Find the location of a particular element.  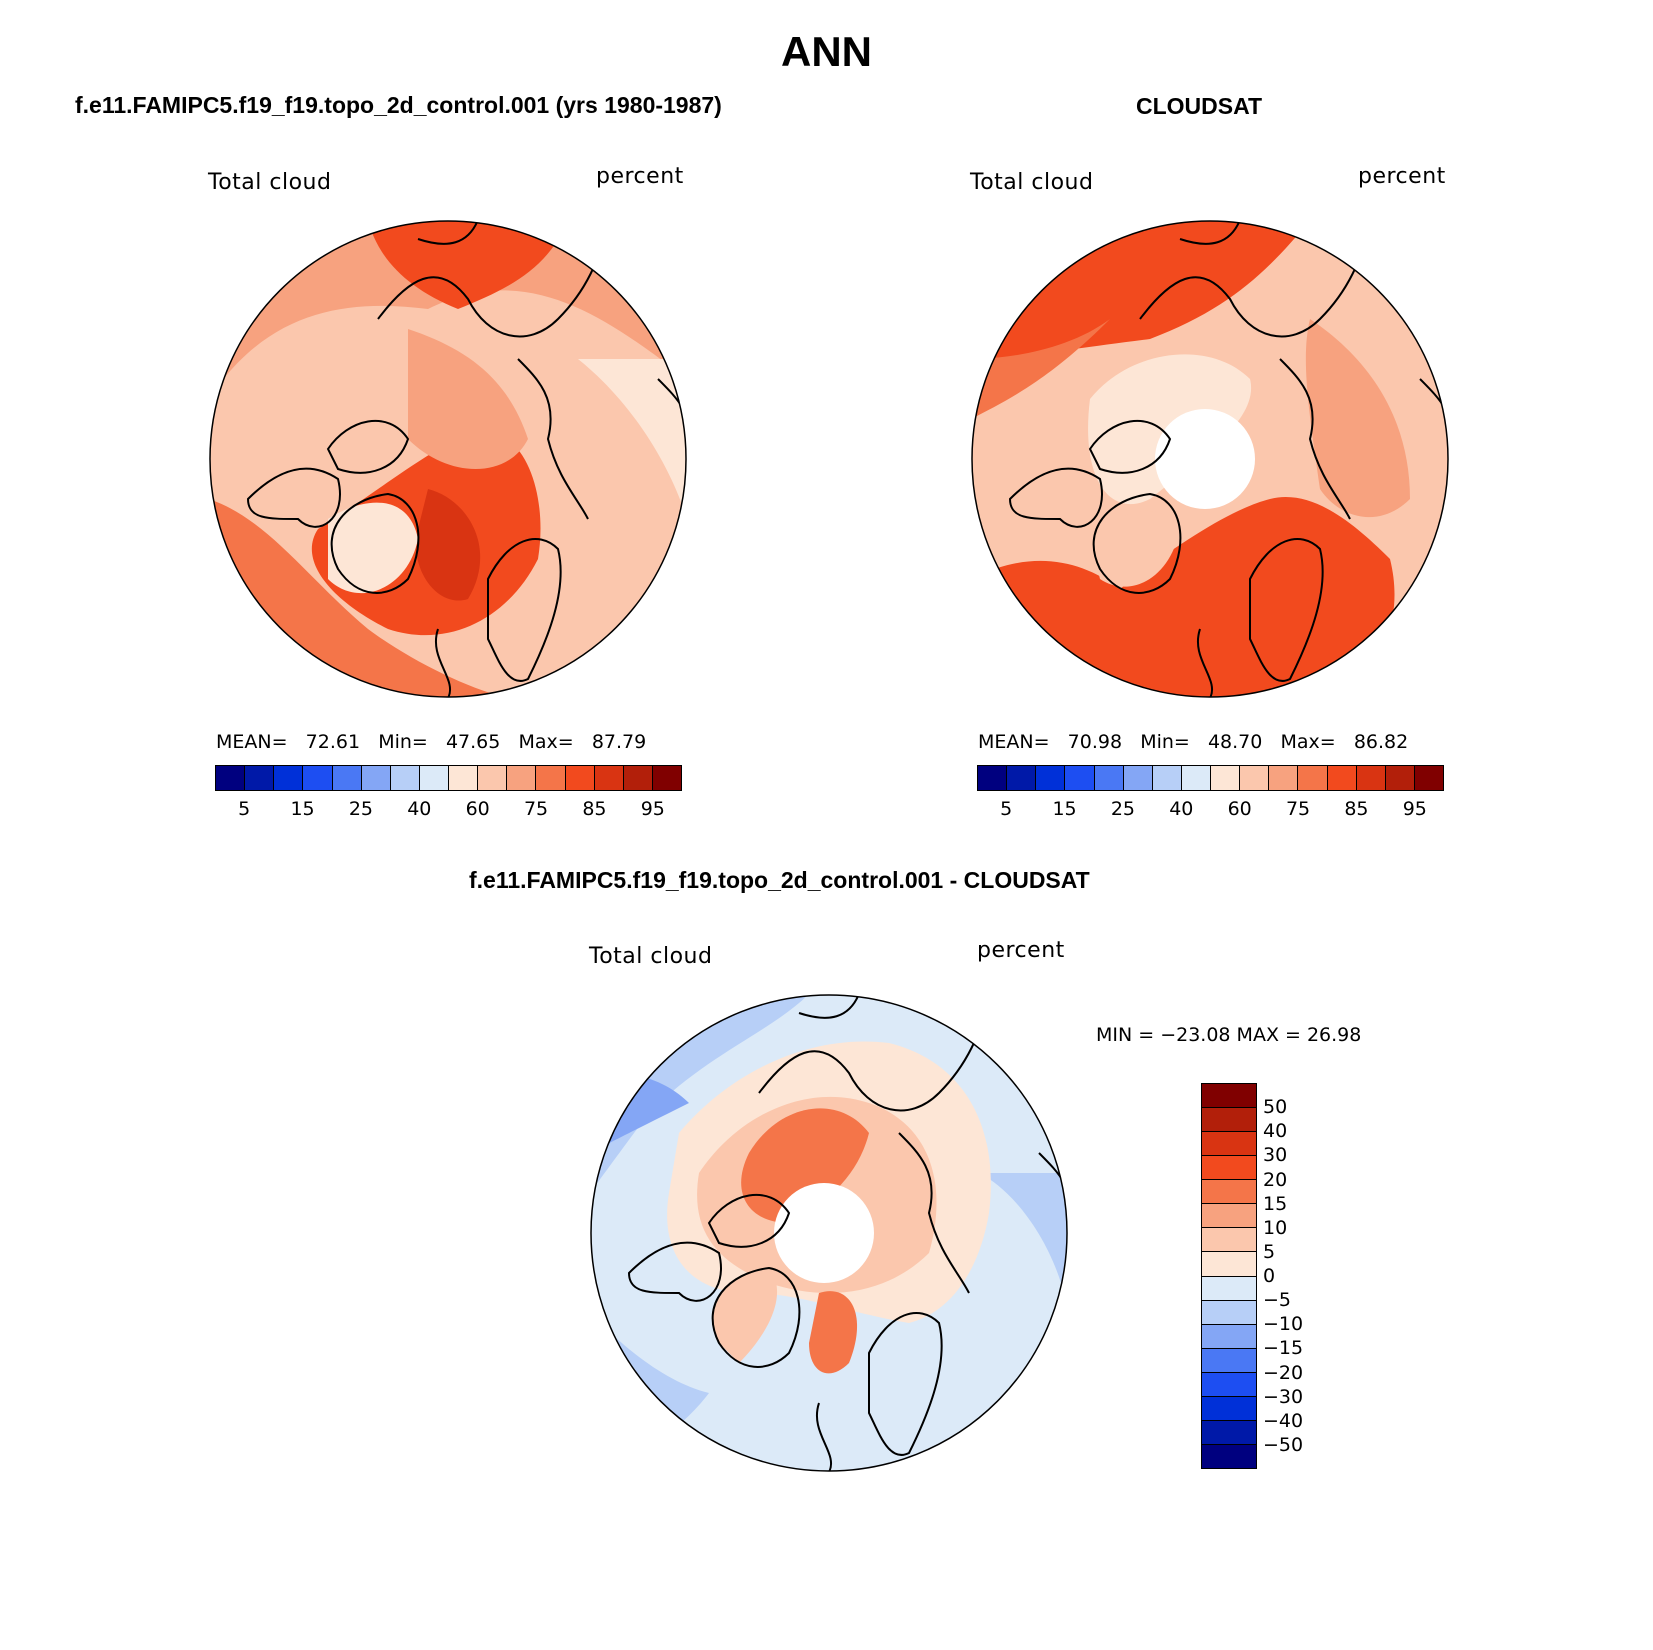

panel1-min-value: 47.65 is located at coordinates (473, 742).